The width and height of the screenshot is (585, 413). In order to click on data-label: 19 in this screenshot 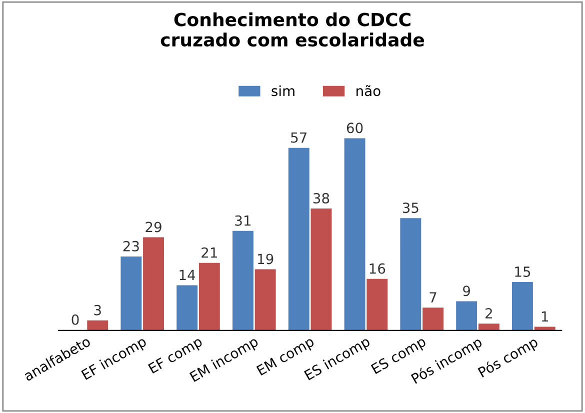, I will do `click(266, 259)`.